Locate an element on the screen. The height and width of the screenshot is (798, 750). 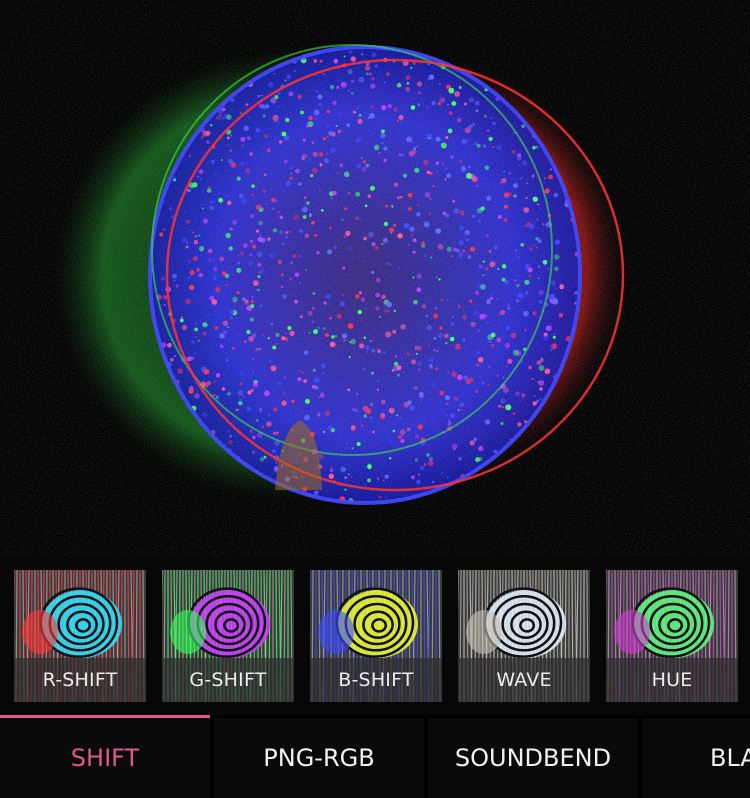
filter-thumb-label: WAVE is located at coordinates (524, 680).